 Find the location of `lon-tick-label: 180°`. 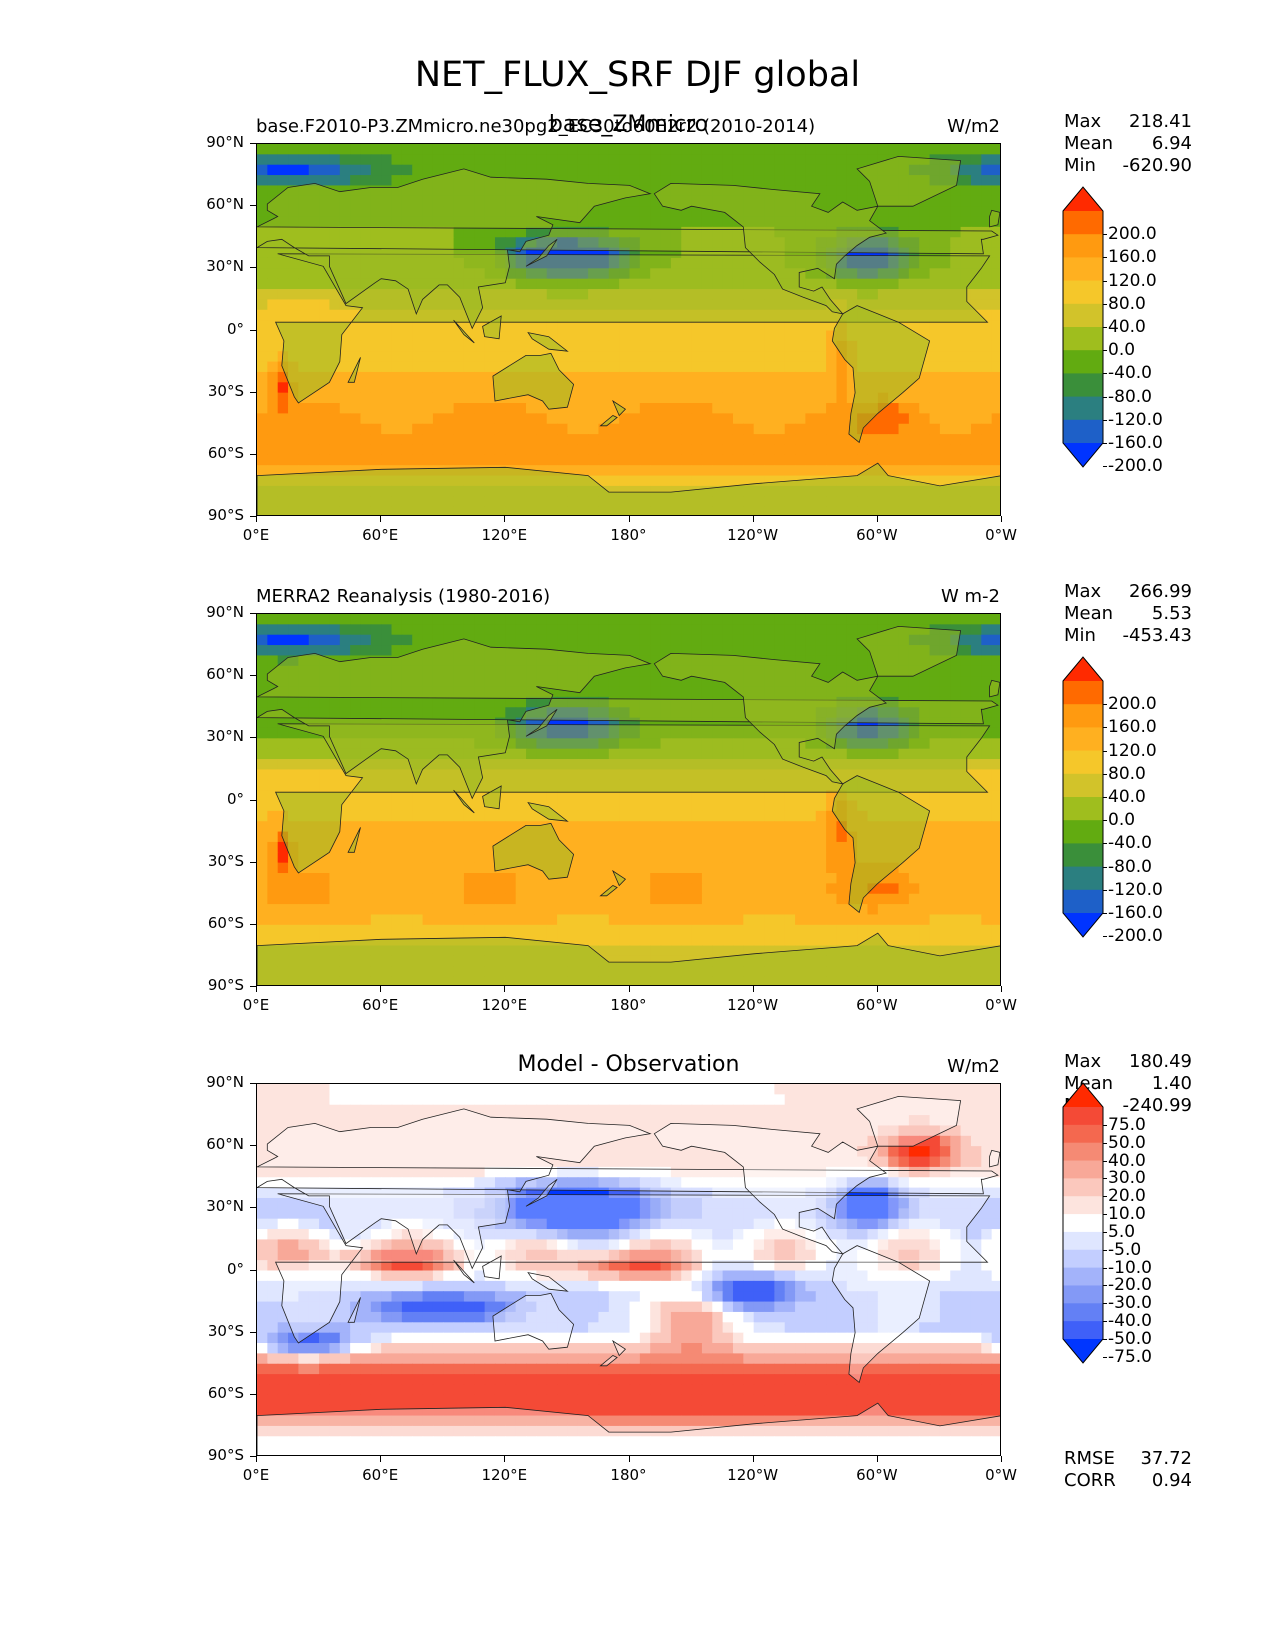

lon-tick-label: 180° is located at coordinates (628, 535).